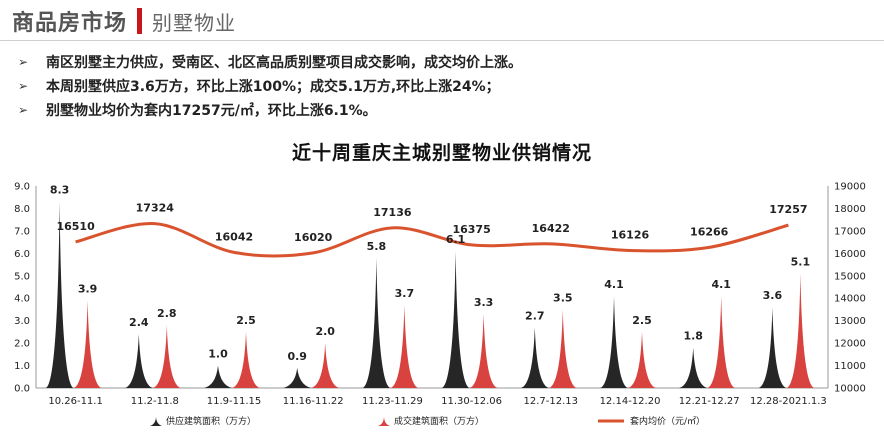  Describe the element at coordinates (850, 344) in the screenshot. I see `y-right-tick-label: 12000` at that location.